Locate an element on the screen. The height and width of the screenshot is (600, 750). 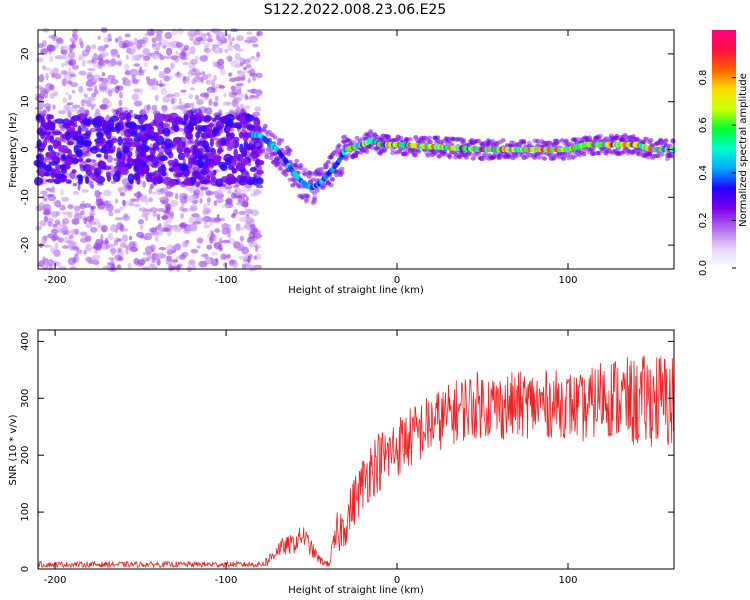
snr-y-axis-label: SNR (10 * v/v) is located at coordinates (13, 449).